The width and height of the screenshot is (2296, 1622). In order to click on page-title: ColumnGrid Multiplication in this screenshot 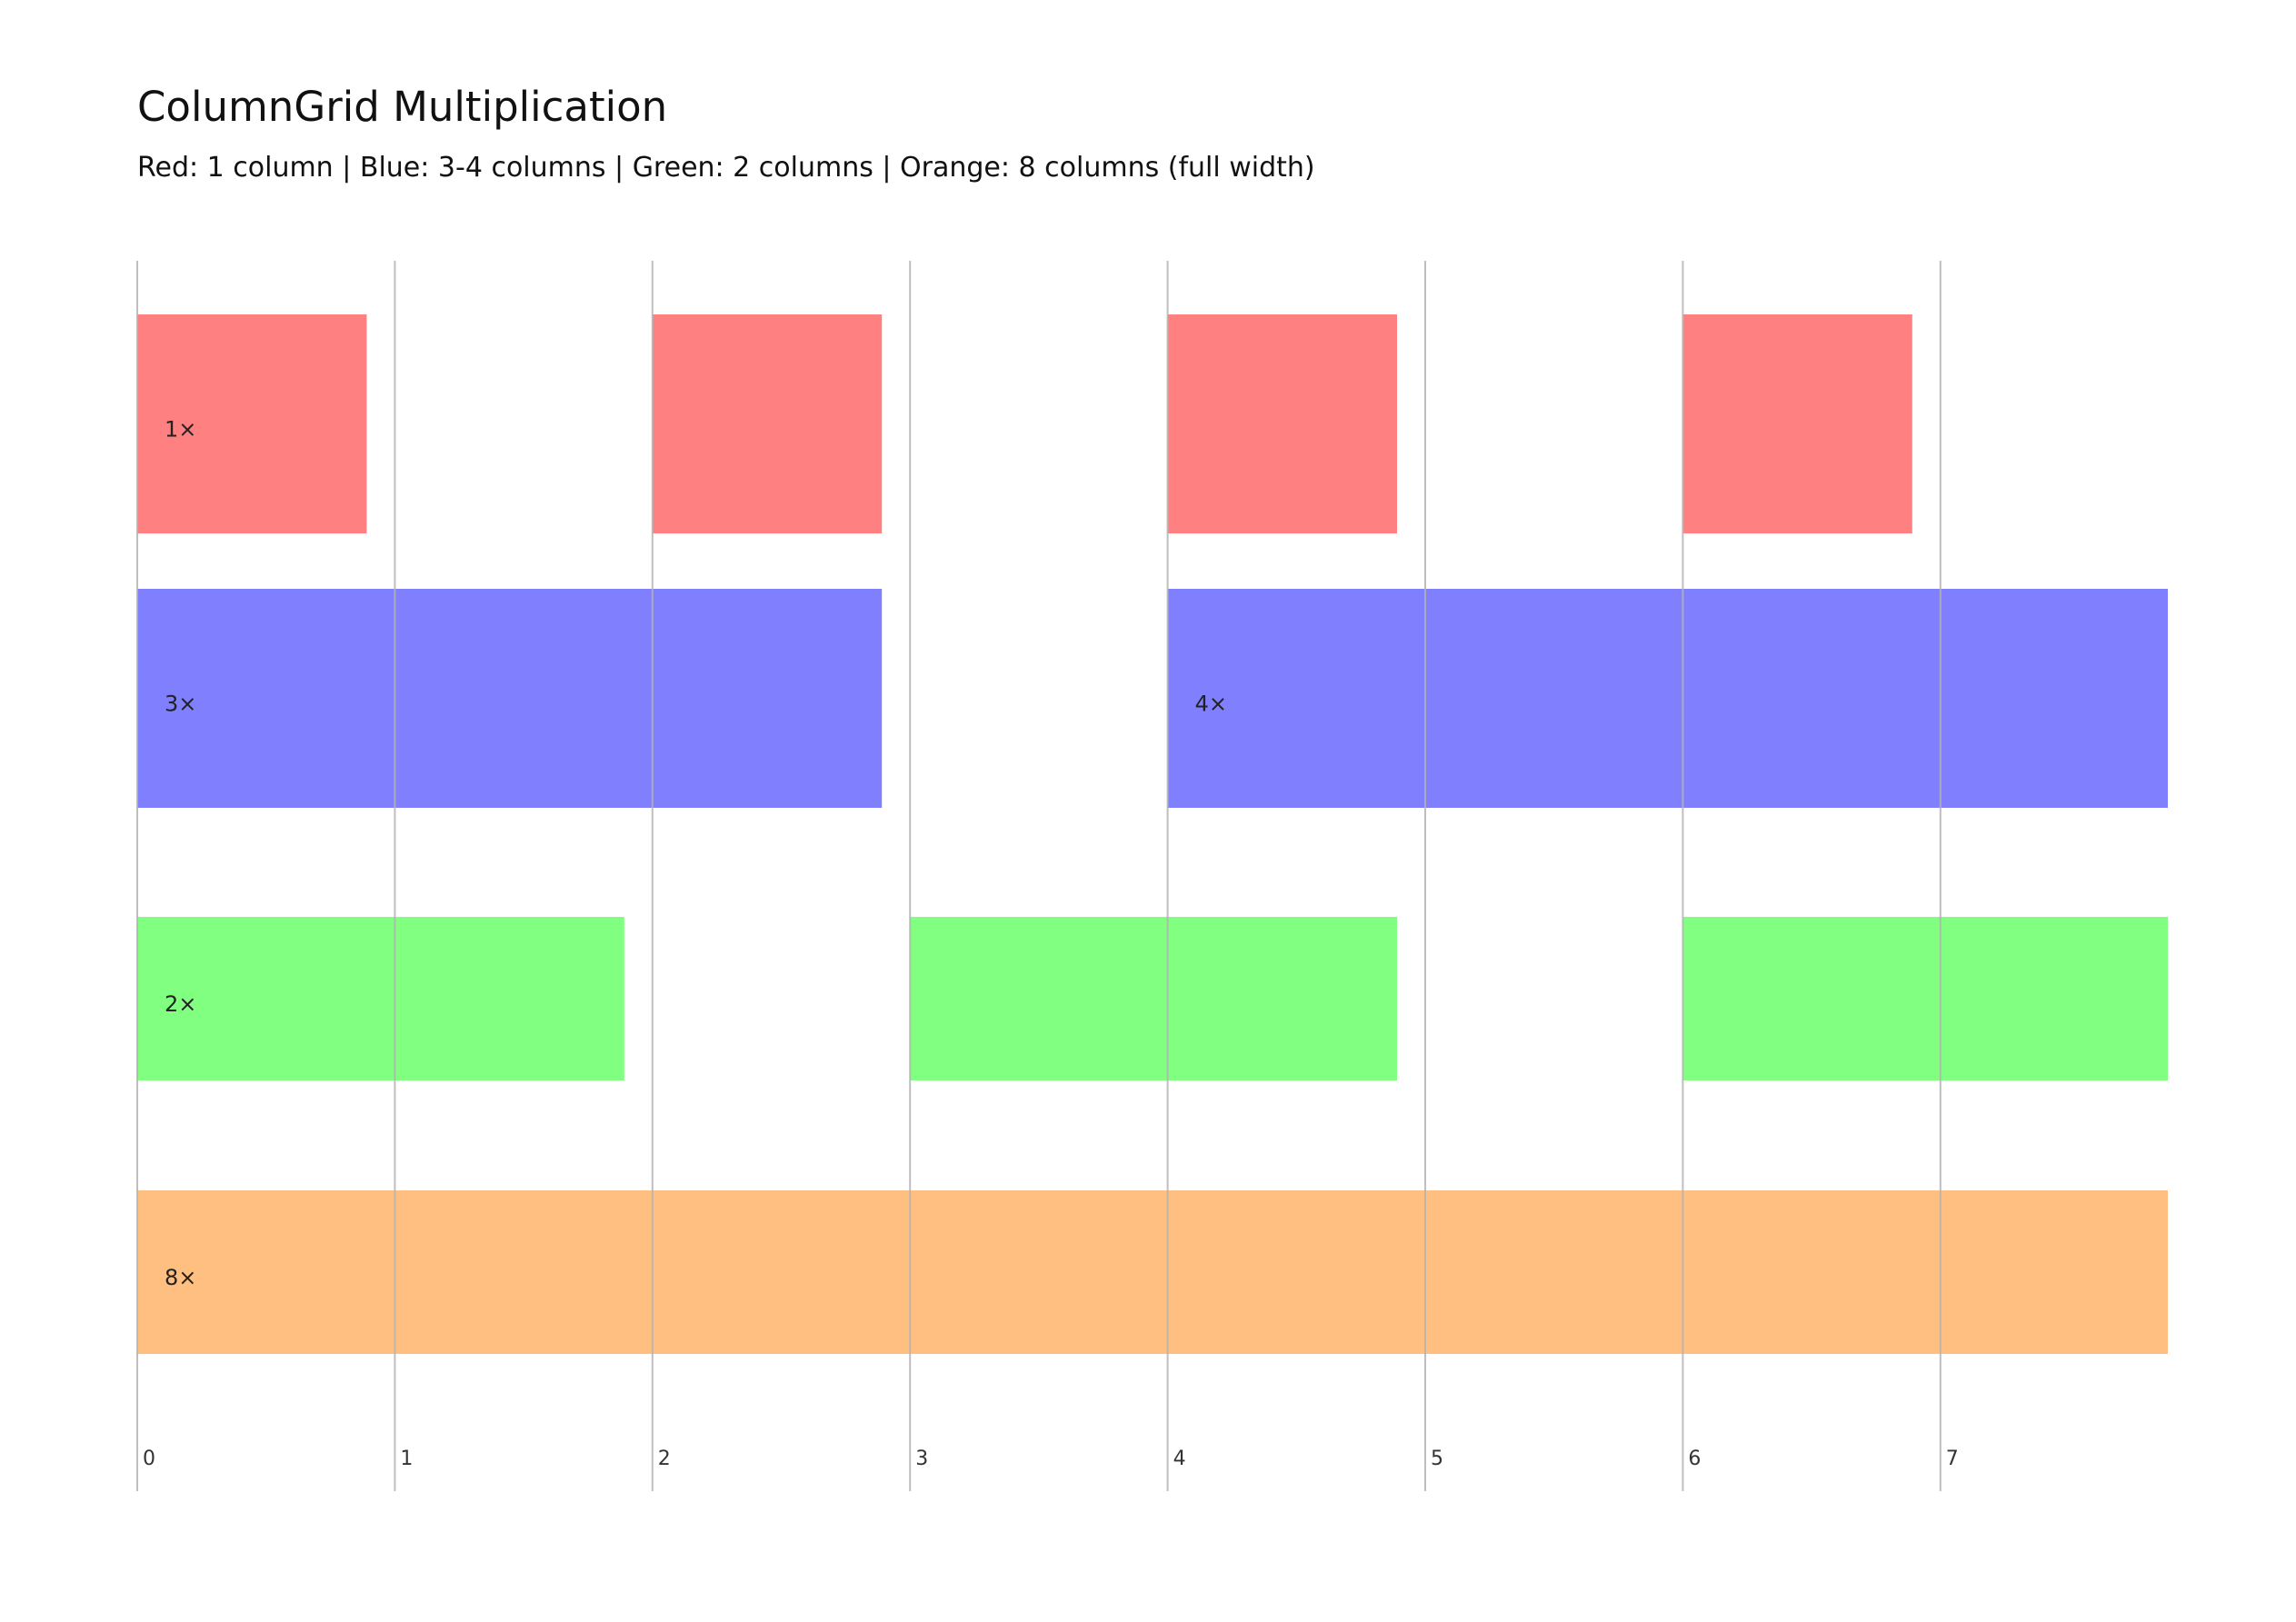, I will do `click(402, 107)`.